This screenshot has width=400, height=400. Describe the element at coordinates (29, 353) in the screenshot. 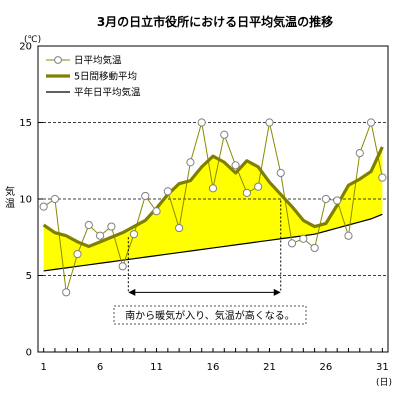

I see `y-tick-label: 0` at that location.